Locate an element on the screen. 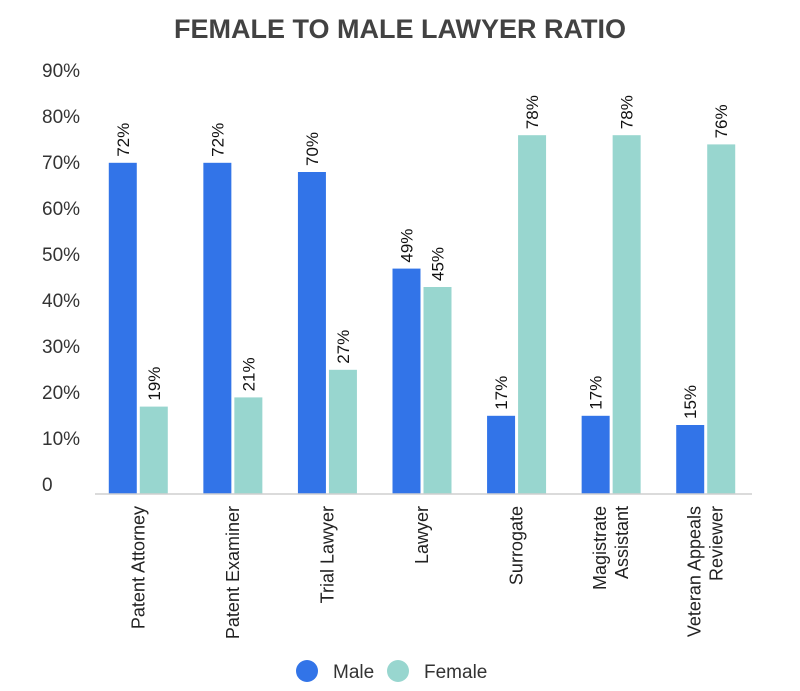 Image resolution: width=800 pixels, height=691 pixels. data-label: 21% is located at coordinates (248, 374).